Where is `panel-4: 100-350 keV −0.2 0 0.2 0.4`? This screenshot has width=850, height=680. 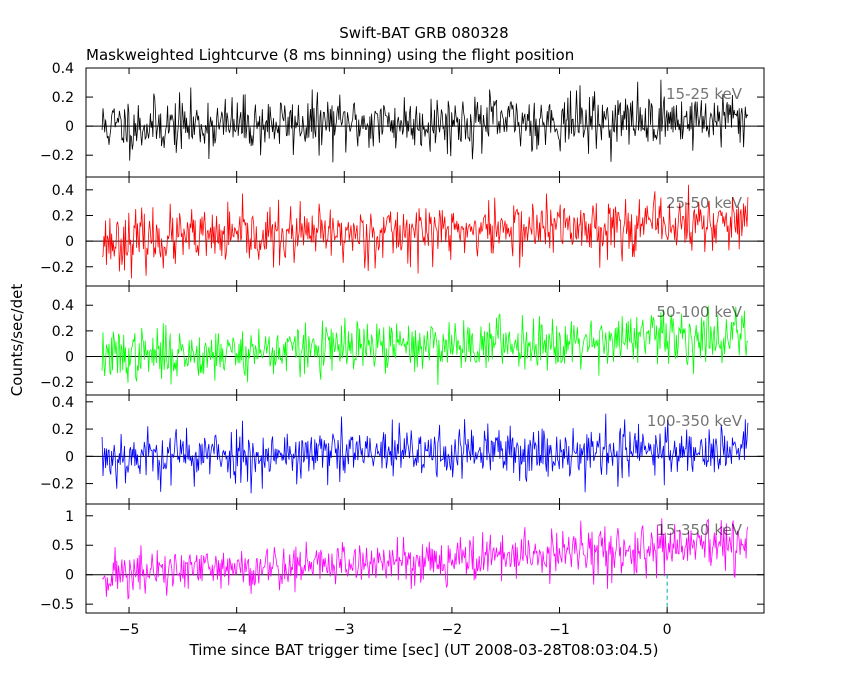 panel-4: 100-350 keV −0.2 0 0.2 0.4 is located at coordinates (402, 449).